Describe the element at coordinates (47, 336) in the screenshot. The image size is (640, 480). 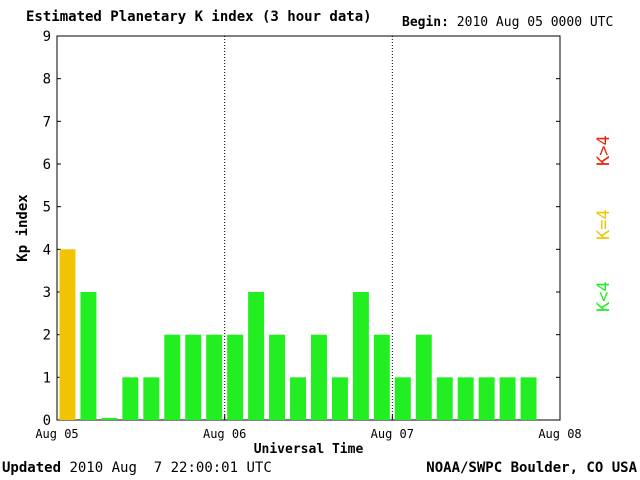
I see `y-tick-label: 2` at that location.